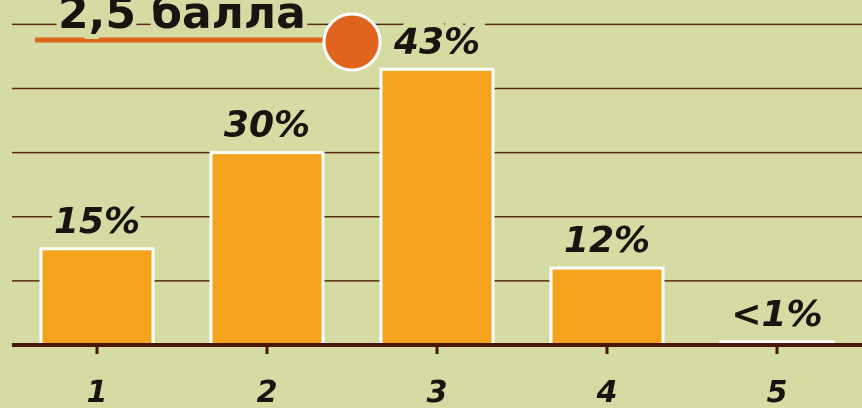 Image resolution: width=862 pixels, height=408 pixels. What do you see at coordinates (776, 314) in the screenshot?
I see `value-label: <1%` at bounding box center [776, 314].